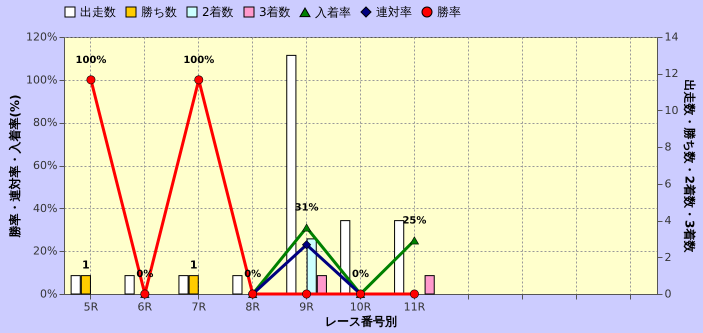 The width and height of the screenshot is (703, 333). I want to click on y2-tick-label: 12, so click(671, 73).